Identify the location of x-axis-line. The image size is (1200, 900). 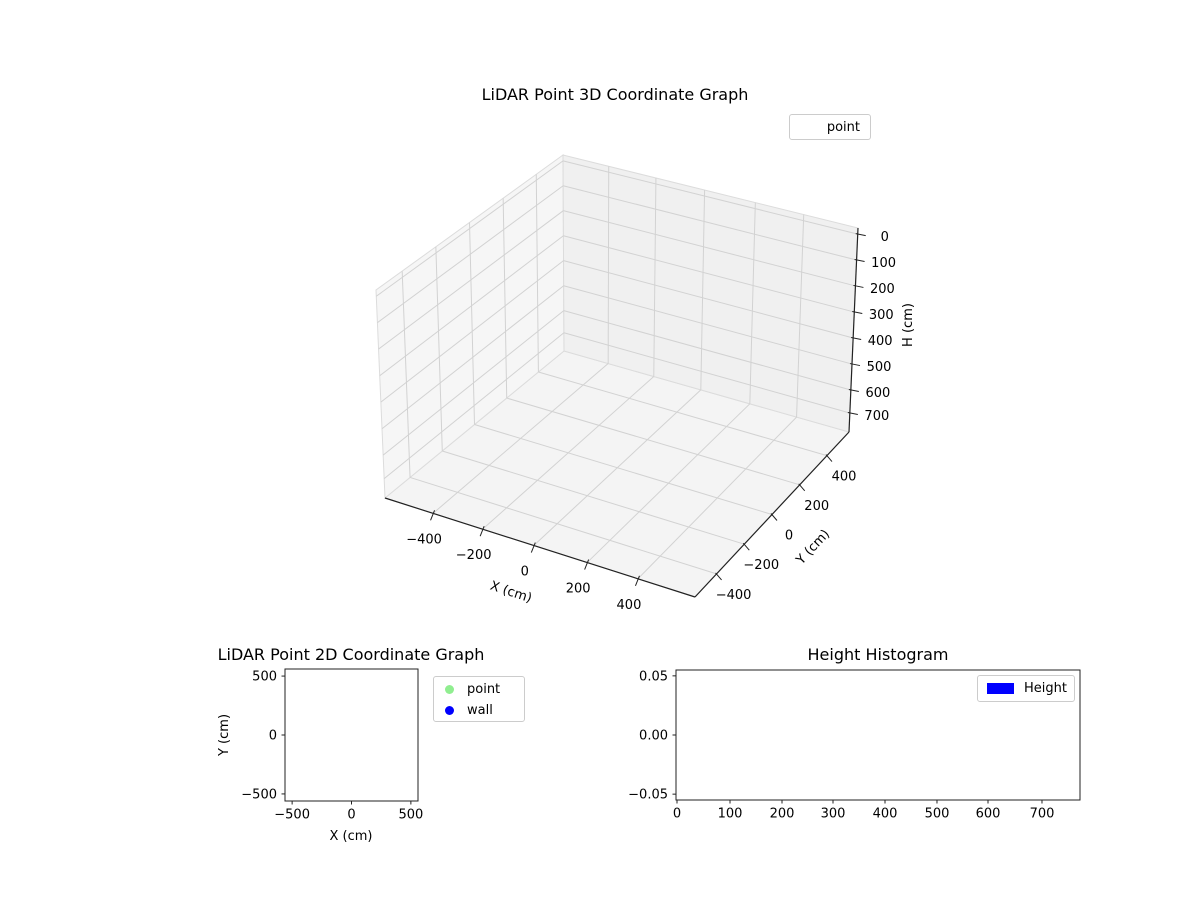
(540, 547).